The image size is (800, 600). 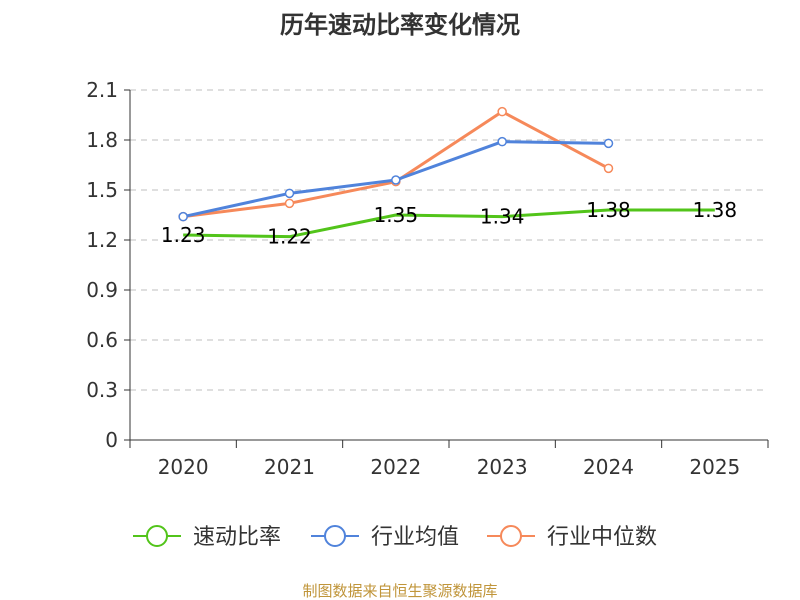 What do you see at coordinates (102, 390) in the screenshot?
I see `y-tick-label: 0.3` at bounding box center [102, 390].